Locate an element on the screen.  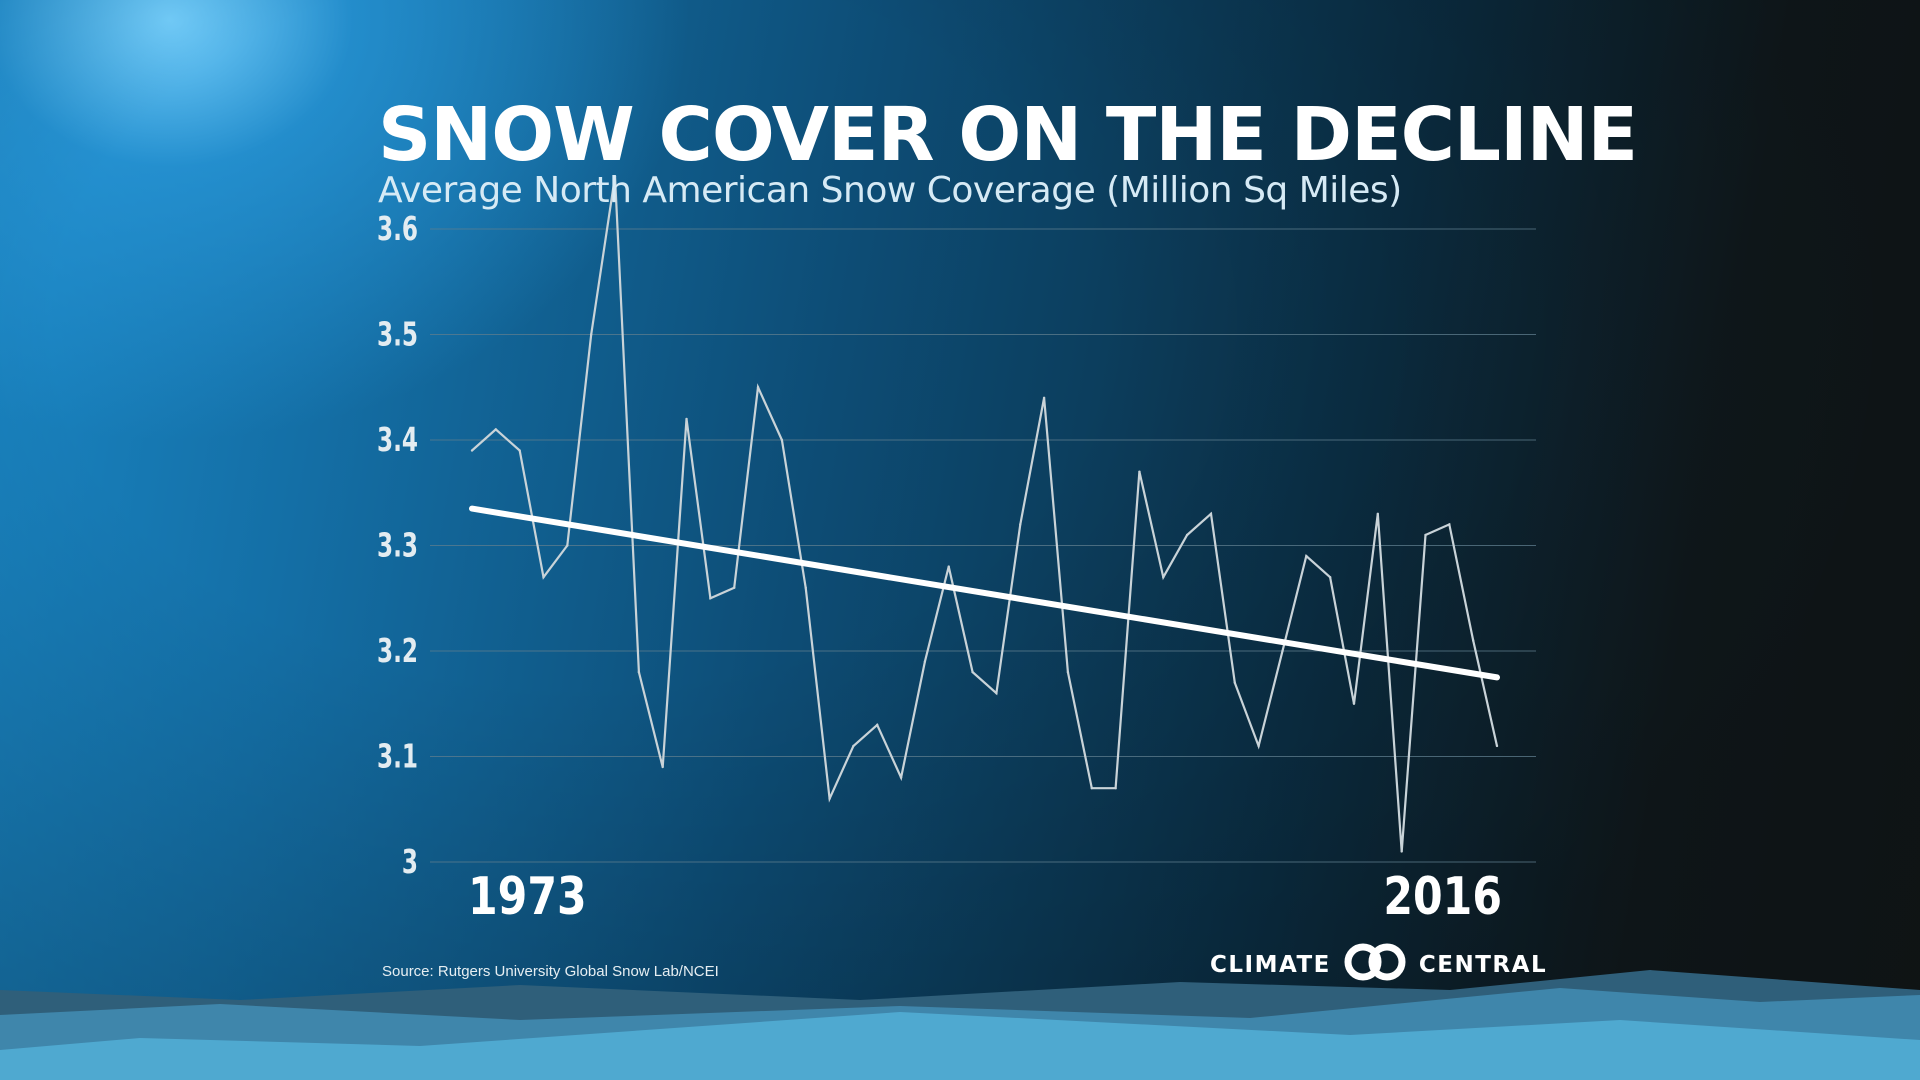
climate-central-logo: CLIMATE CENTRAL is located at coordinates (1379, 965).